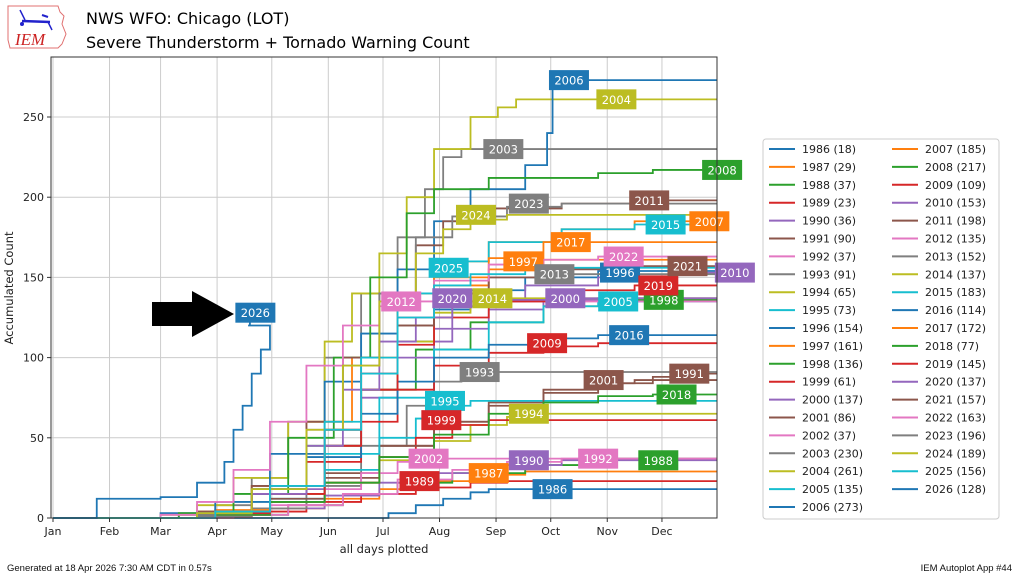 The image size is (1024, 576). I want to click on label-text: 2026, so click(255, 313).